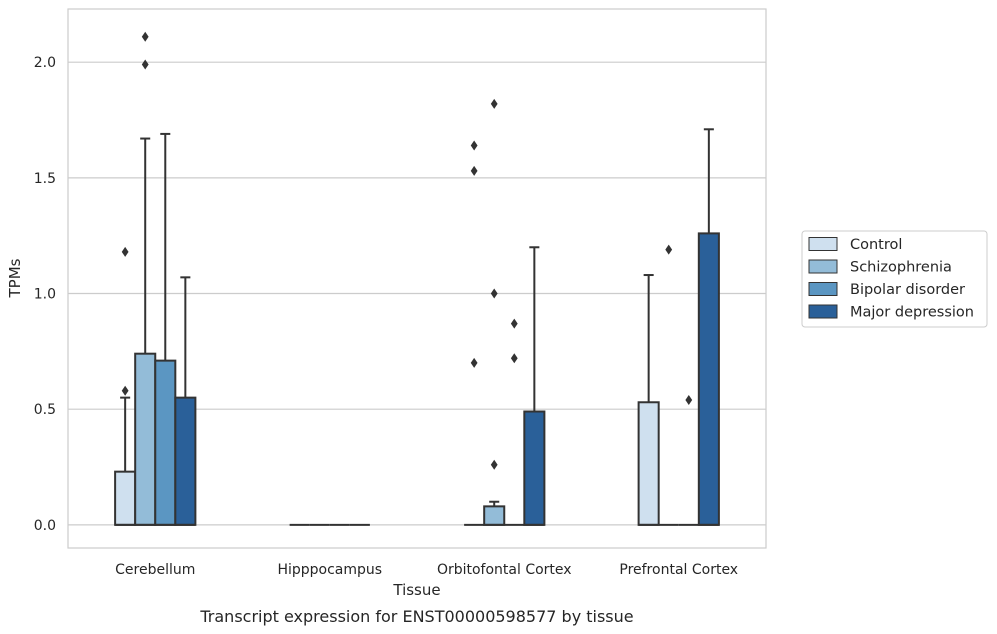  I want to click on x-axis-label: Tissue, so click(416, 590).